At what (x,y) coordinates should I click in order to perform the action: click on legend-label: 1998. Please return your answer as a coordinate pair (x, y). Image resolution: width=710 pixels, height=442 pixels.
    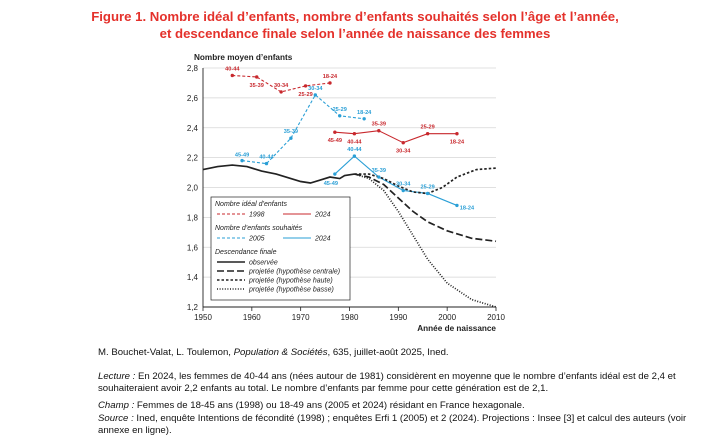
    Looking at the image, I should click on (257, 215).